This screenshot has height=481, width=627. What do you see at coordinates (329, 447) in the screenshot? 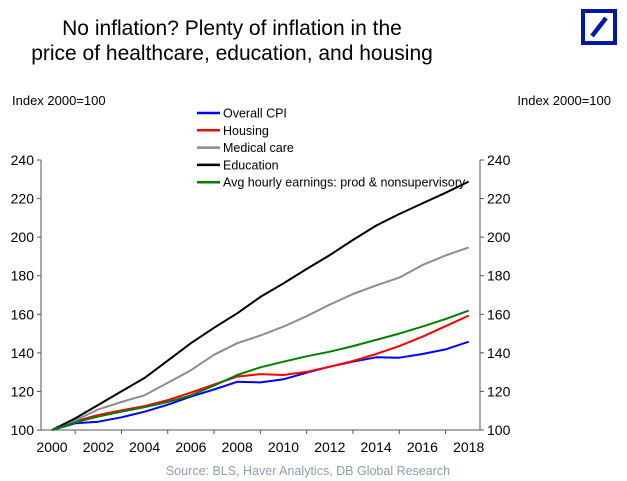
I see `x-tick-label: 2012` at bounding box center [329, 447].